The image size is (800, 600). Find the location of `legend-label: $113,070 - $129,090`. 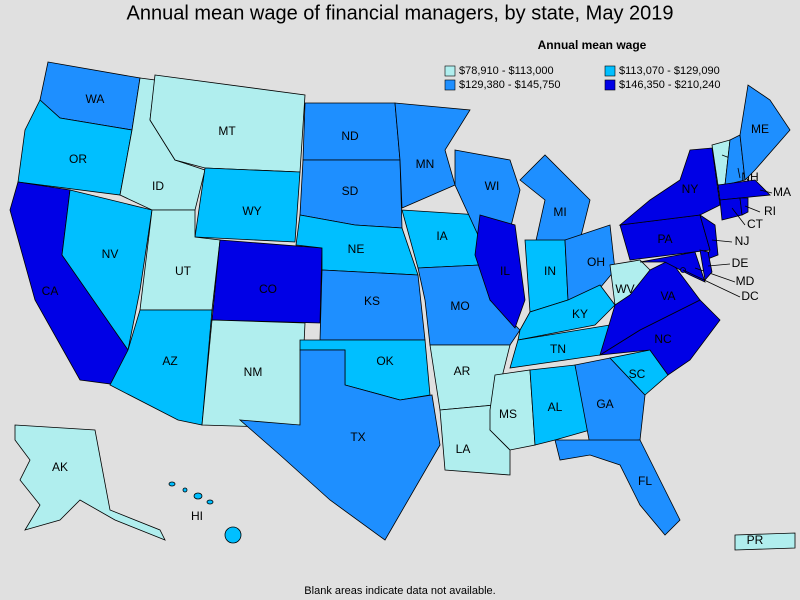

legend-label: $113,070 - $129,090 is located at coordinates (669, 71).